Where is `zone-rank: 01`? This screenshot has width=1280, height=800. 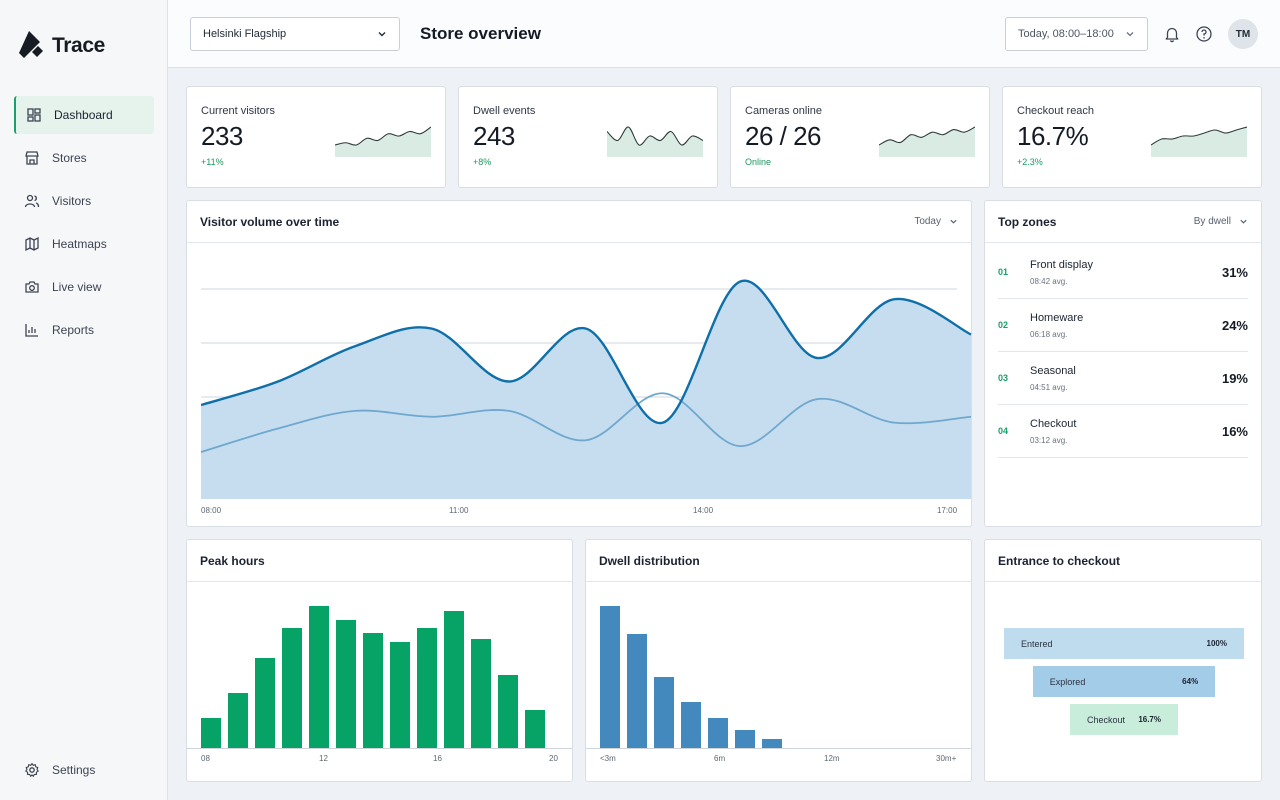 zone-rank: 01 is located at coordinates (1003, 272).